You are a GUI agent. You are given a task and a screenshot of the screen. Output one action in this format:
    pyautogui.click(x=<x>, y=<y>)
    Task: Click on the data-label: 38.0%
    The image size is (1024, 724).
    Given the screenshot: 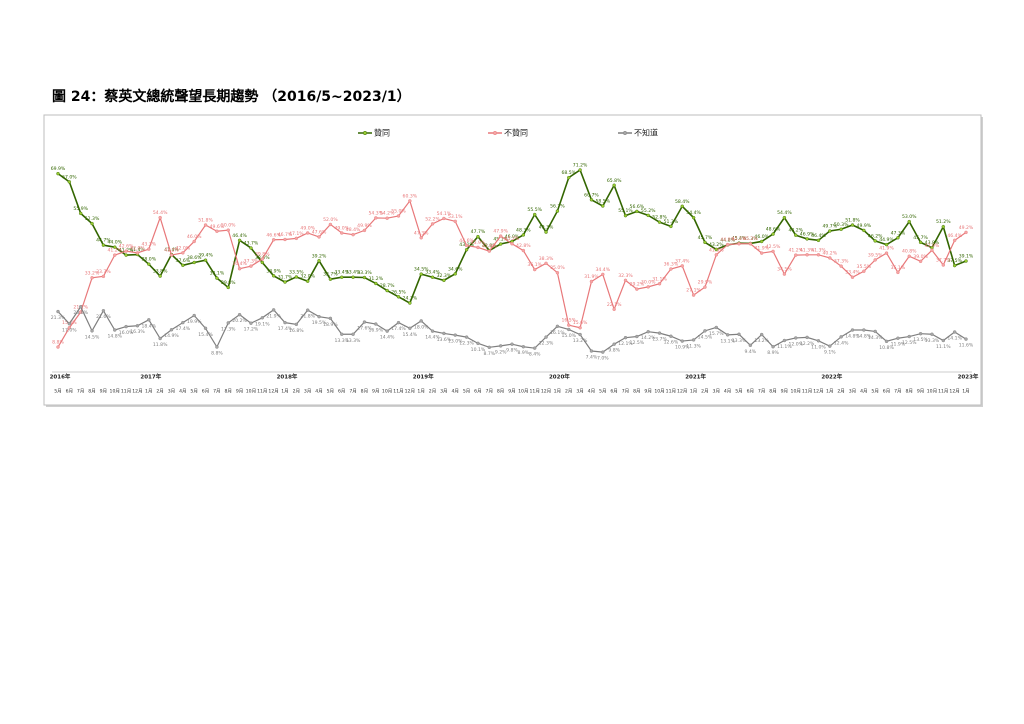 What is the action you would take?
    pyautogui.click(x=149, y=260)
    